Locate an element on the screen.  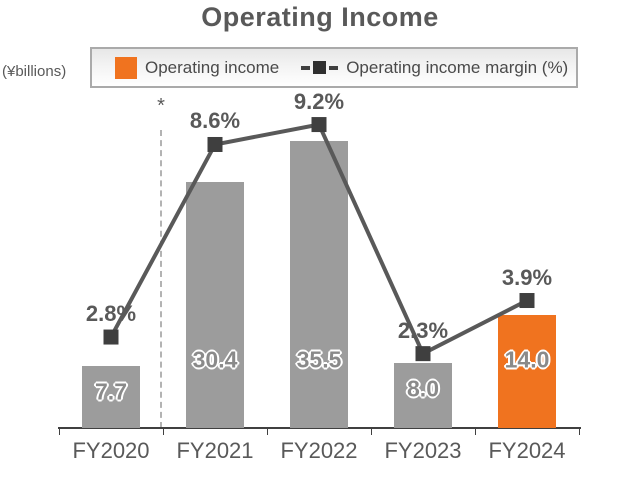
x-axis-label-fy2021: FY2021 is located at coordinates (215, 450).